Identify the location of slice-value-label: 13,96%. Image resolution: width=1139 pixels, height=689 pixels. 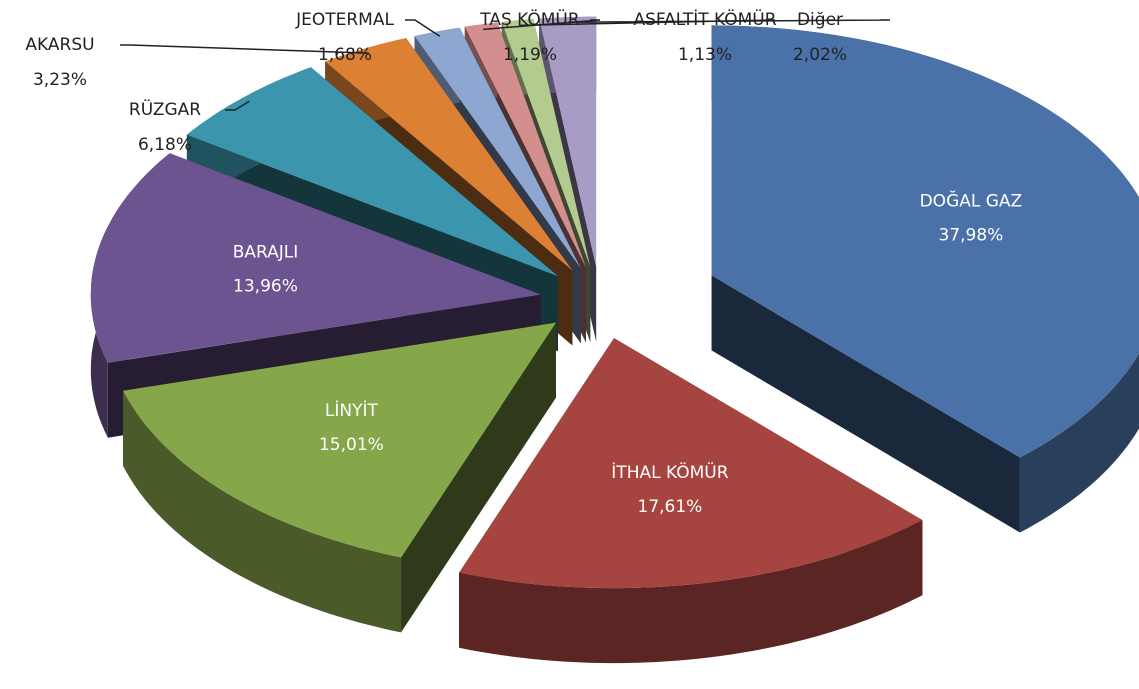
(265, 287).